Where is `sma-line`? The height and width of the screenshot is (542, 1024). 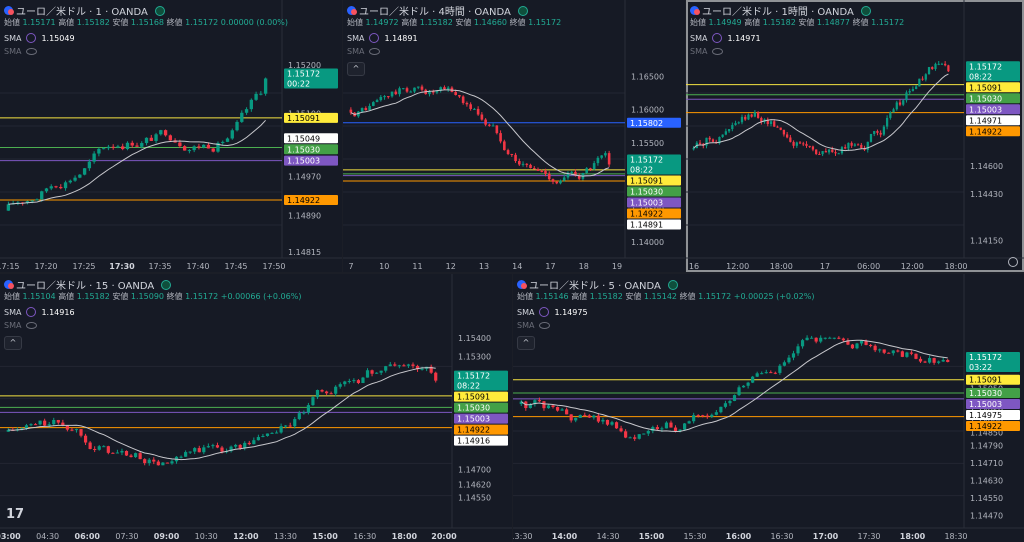
sma-line is located at coordinates (137, 162).